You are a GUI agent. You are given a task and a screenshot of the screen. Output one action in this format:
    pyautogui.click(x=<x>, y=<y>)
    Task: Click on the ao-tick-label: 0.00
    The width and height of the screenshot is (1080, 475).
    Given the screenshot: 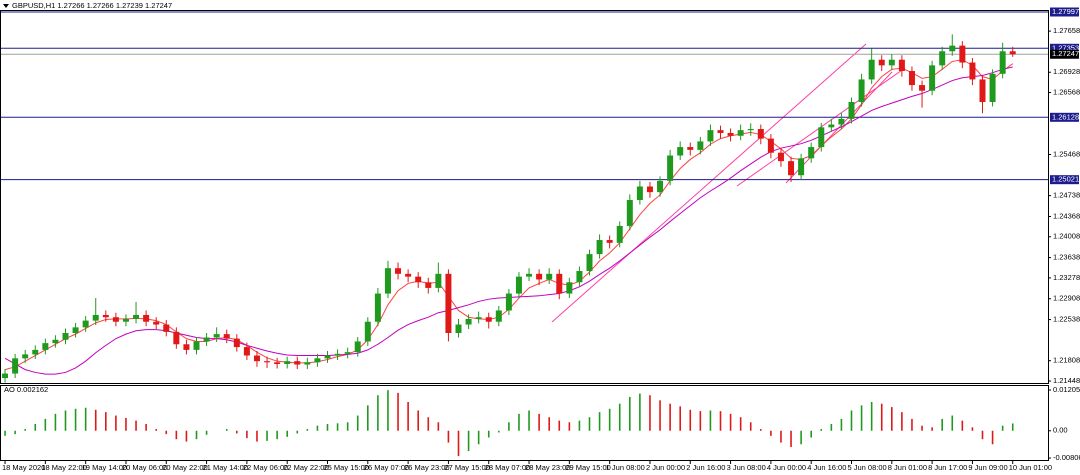 What is the action you would take?
    pyautogui.click(x=1060, y=430)
    